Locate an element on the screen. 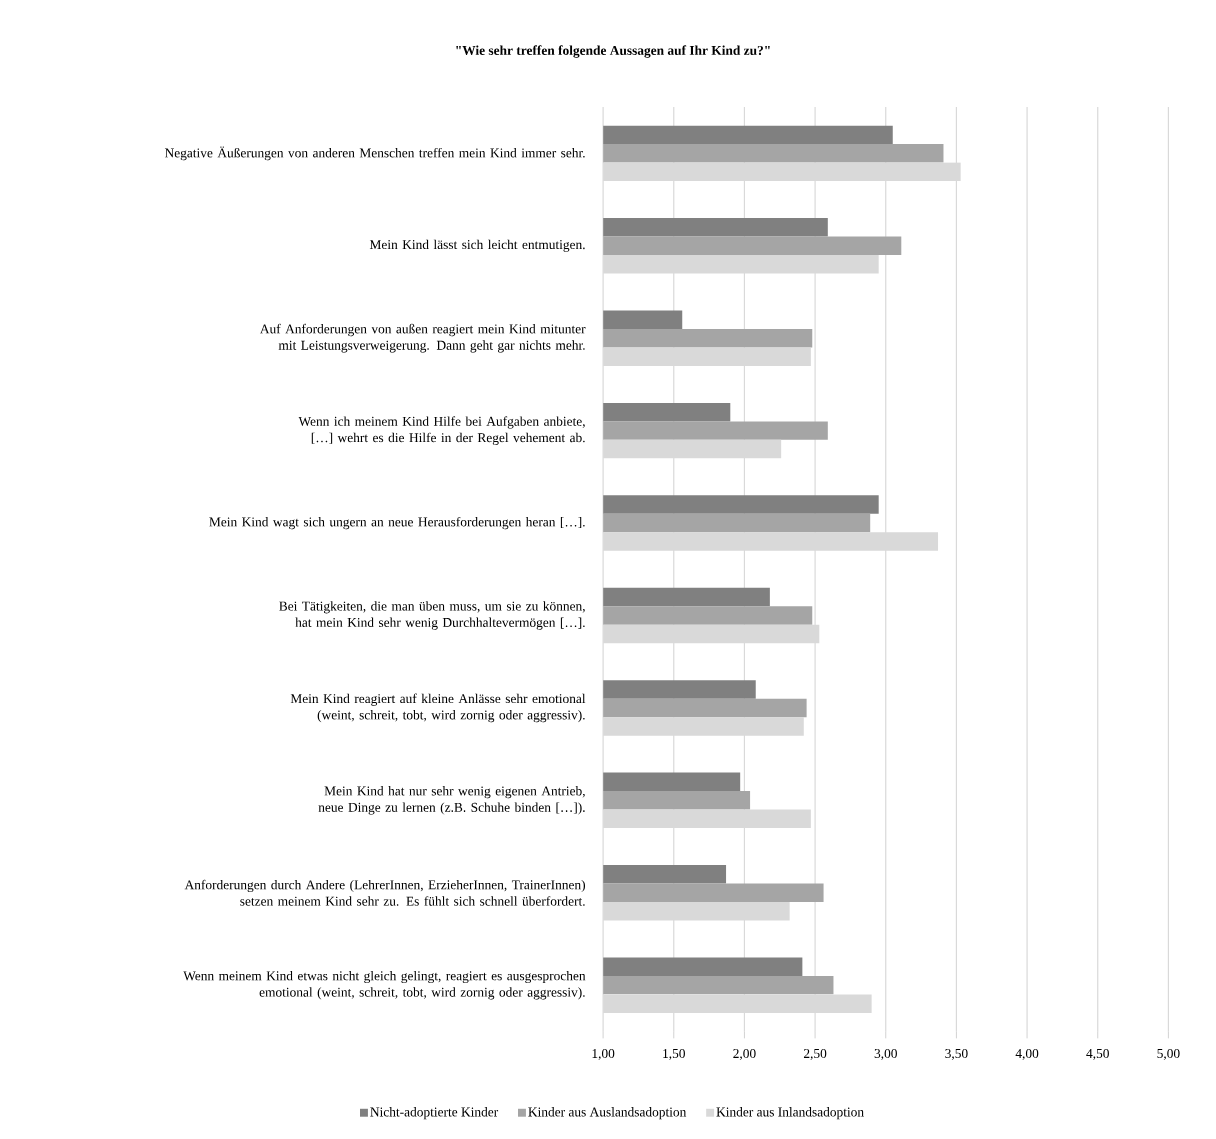 This screenshot has width=1216, height=1139. y-tick-label: Bei Tätigkeiten, die man üben muss, um sie zu können, hat mein Kind sehr wenig Durchhaltevermögen […]. is located at coordinates (432, 615).